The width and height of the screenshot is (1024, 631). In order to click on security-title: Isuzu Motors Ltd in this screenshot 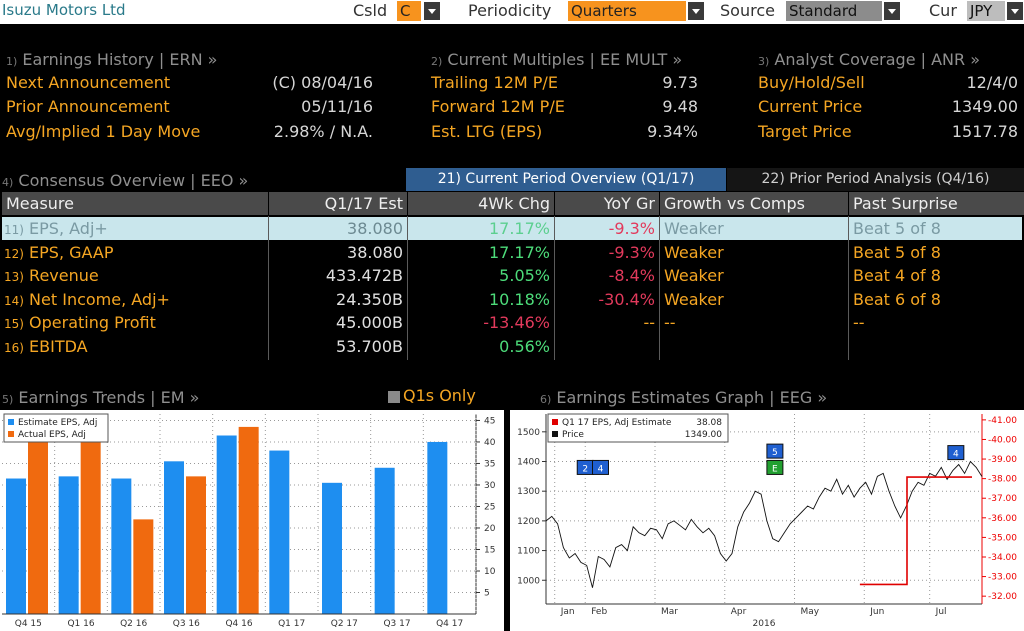, I will do `click(64, 10)`.